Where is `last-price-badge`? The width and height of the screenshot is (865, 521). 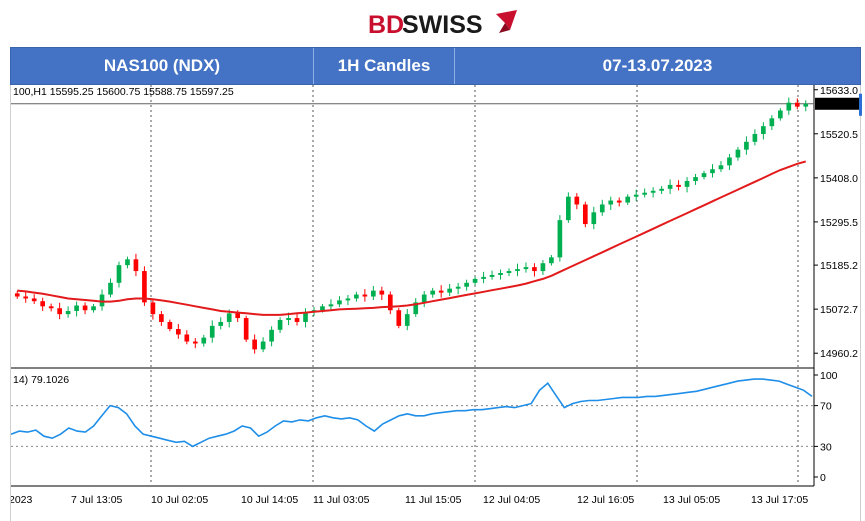 last-price-badge is located at coordinates (837, 103).